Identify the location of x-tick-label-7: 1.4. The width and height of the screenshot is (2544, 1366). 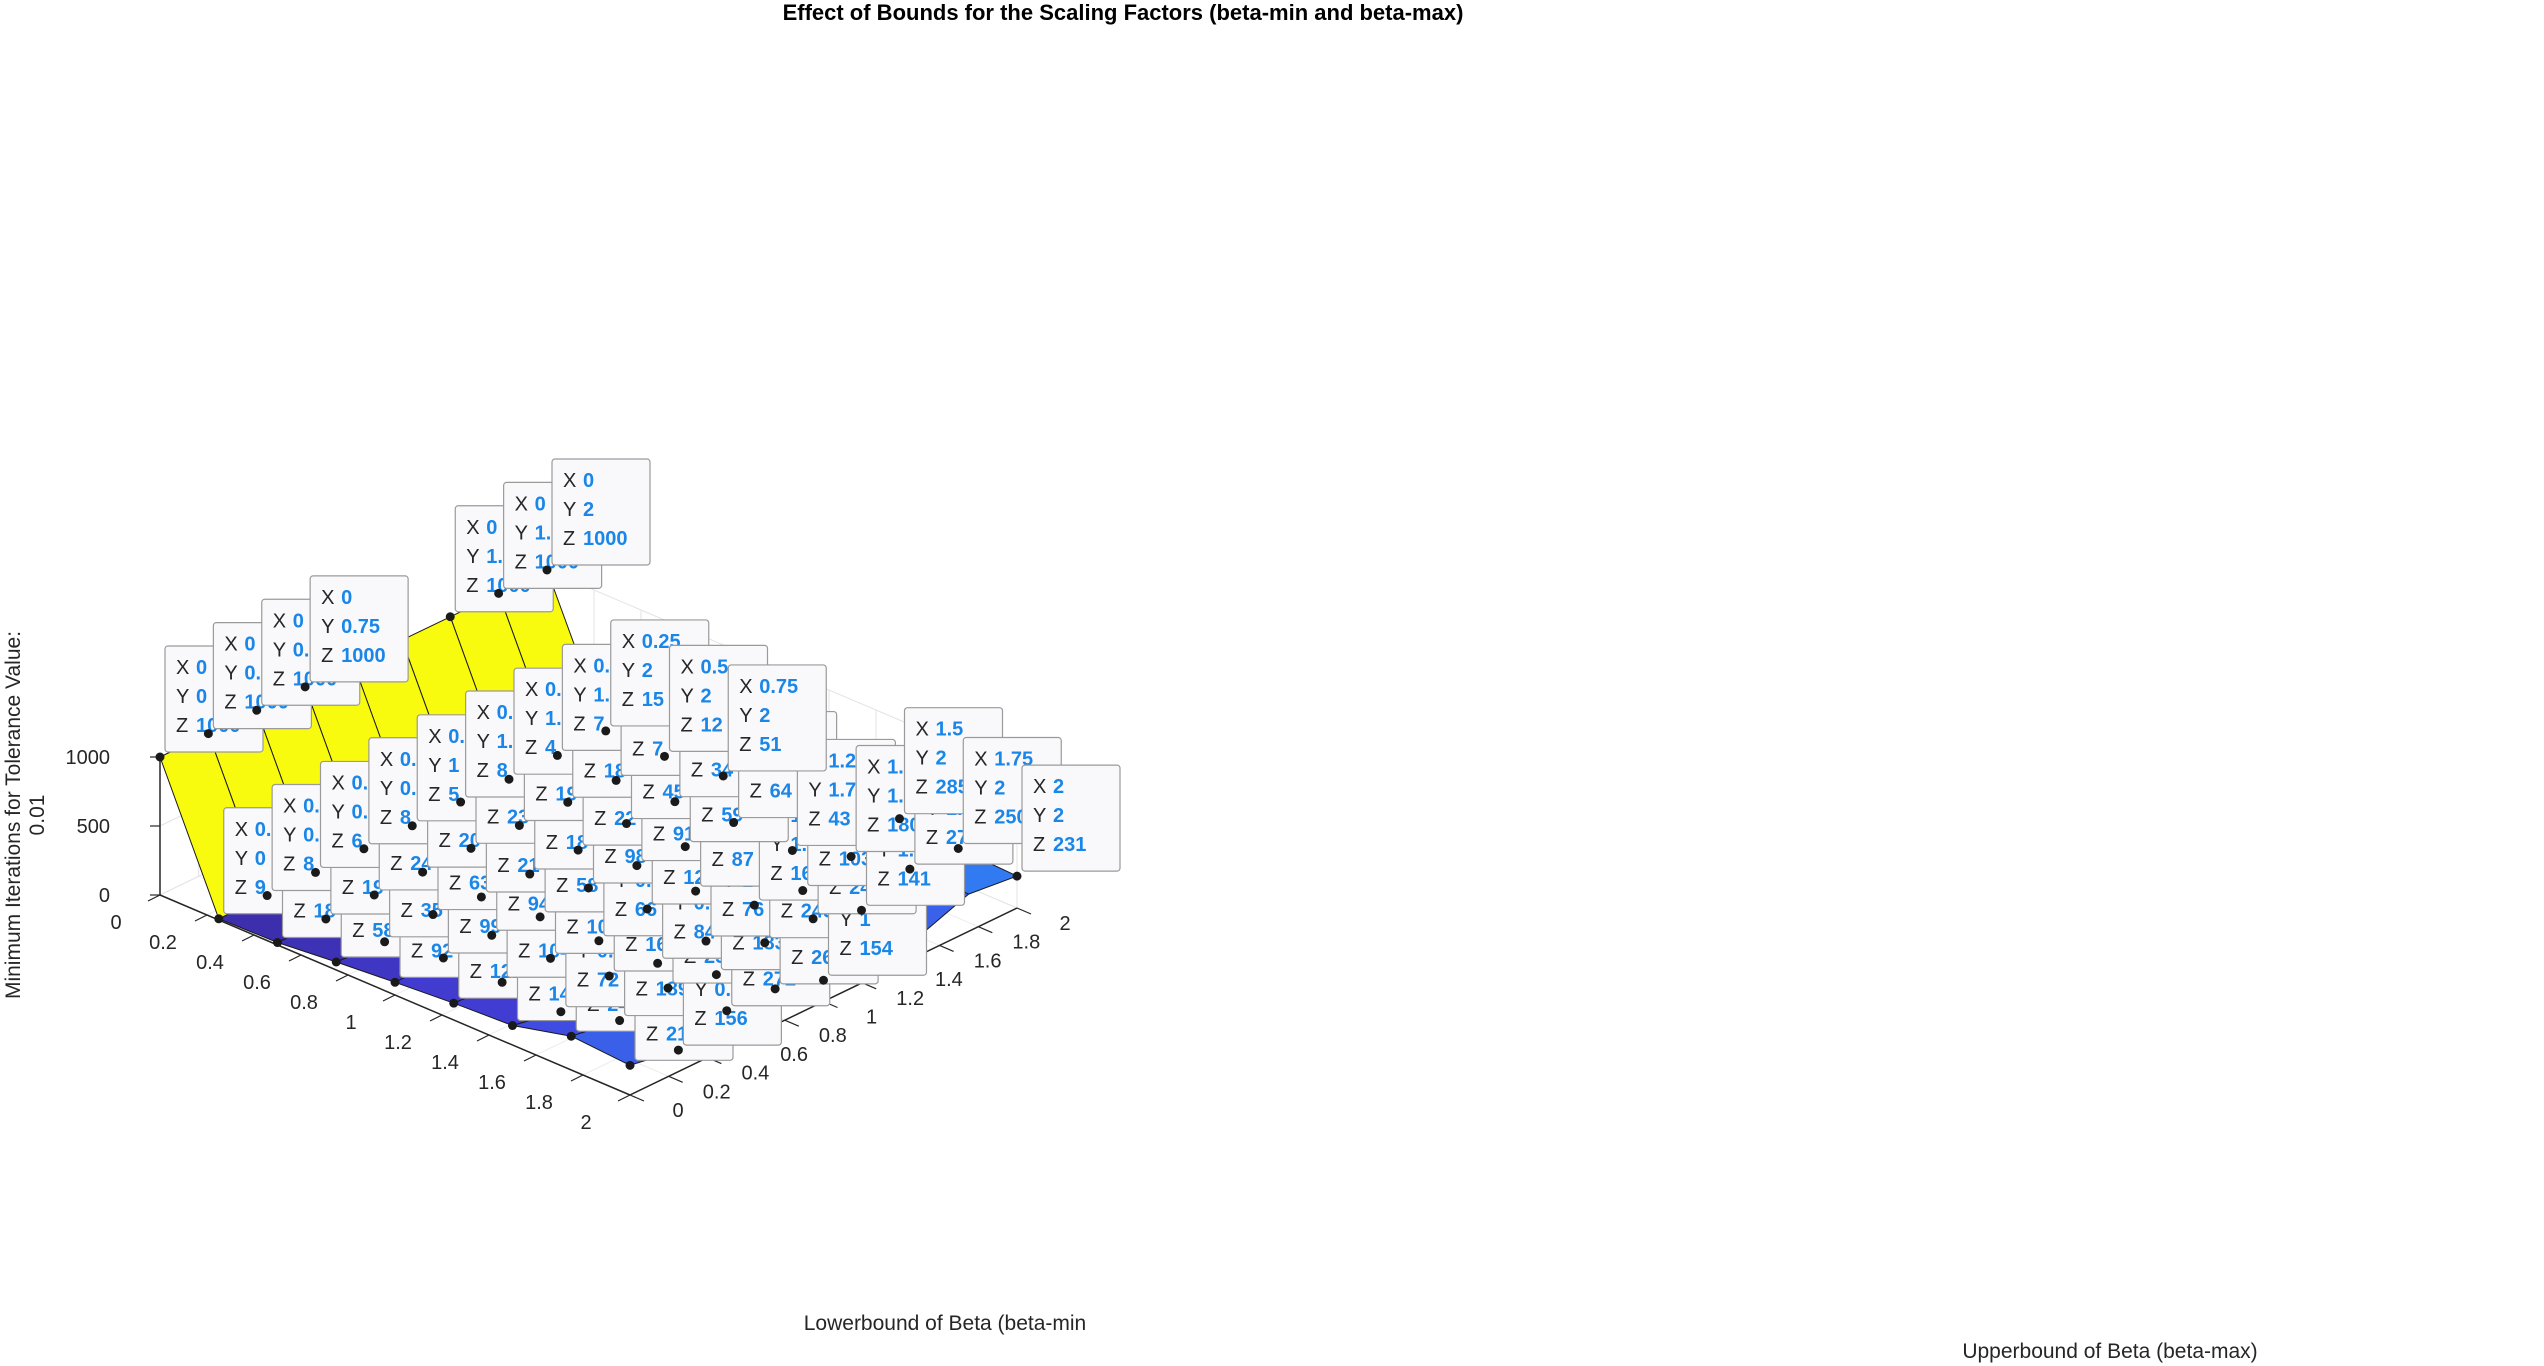
(445, 1063).